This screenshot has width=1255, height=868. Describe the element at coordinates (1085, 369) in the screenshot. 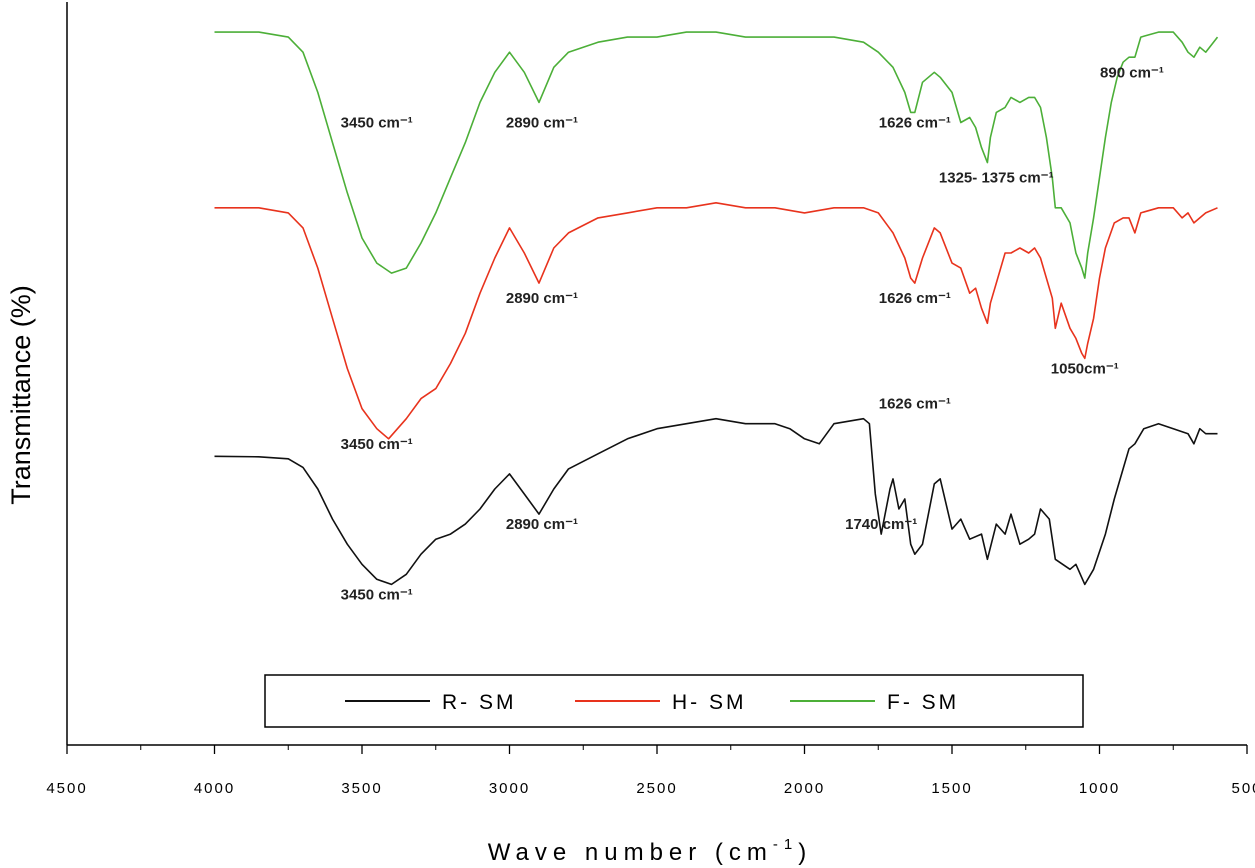

I see `peak-annotation: 1050cm⁻¹` at that location.